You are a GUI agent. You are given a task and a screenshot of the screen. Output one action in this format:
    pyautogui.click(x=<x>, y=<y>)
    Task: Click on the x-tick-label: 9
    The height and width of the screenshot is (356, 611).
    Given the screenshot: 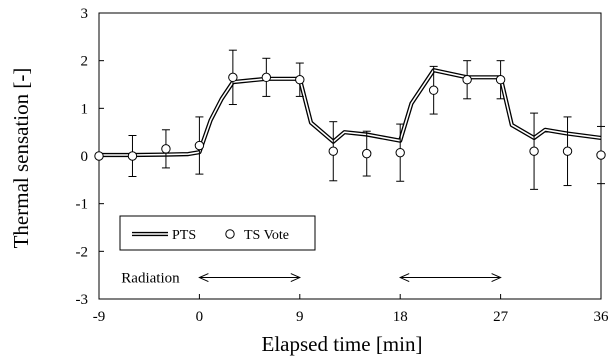 What is the action you would take?
    pyautogui.click(x=300, y=317)
    